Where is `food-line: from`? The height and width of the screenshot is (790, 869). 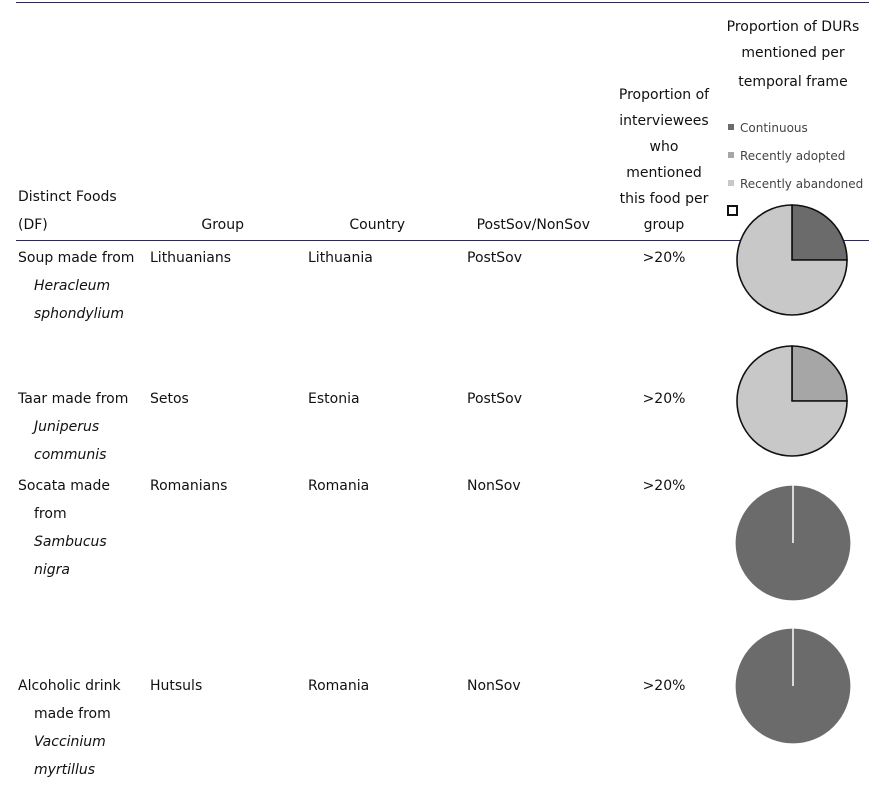 food-line: from is located at coordinates (50, 514).